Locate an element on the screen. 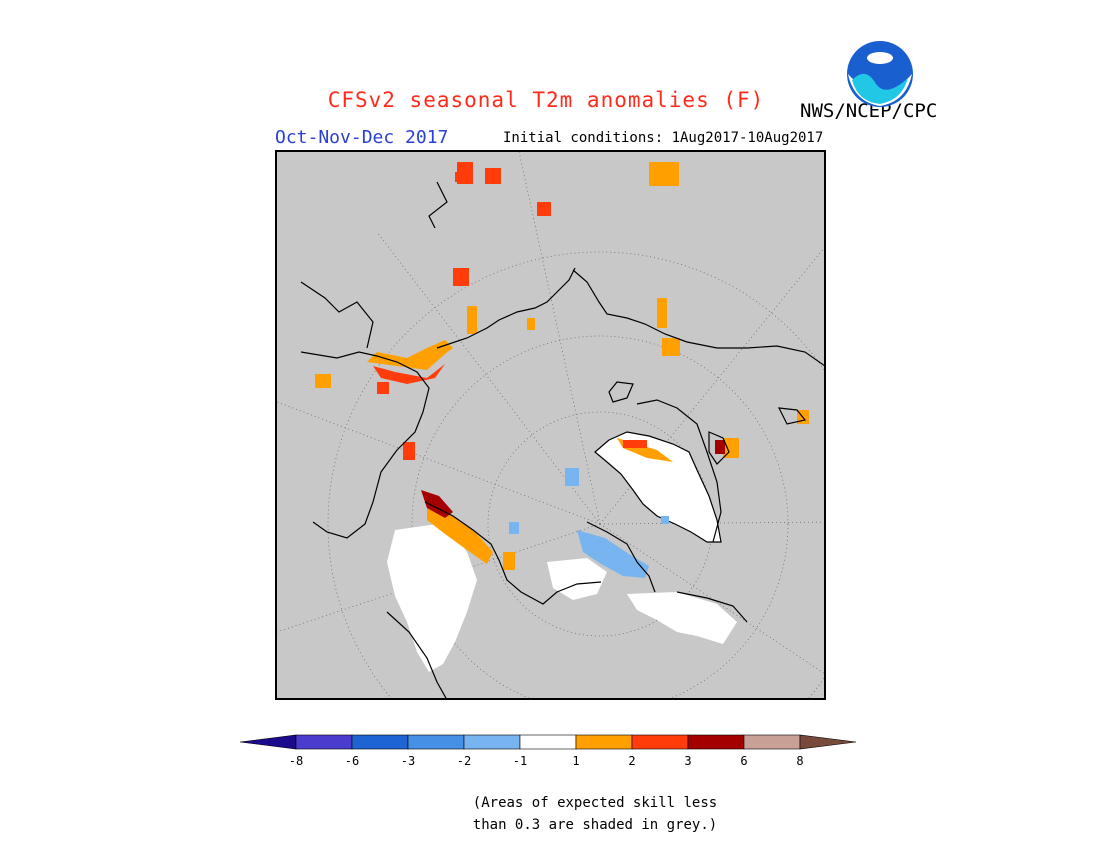 Image resolution: width=1100 pixels, height=850 pixels. legend-tick-label: -2 is located at coordinates (464, 761).